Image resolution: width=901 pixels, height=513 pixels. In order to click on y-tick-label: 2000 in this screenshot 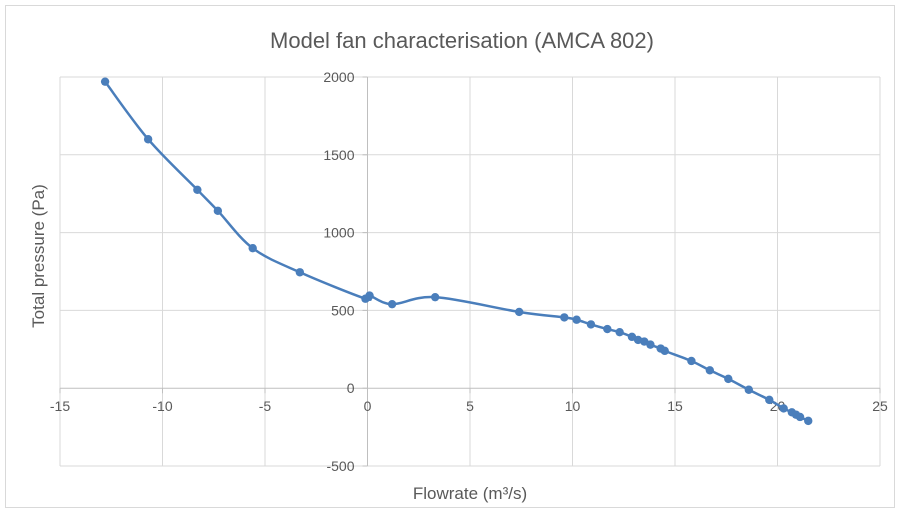, I will do `click(338, 77)`.